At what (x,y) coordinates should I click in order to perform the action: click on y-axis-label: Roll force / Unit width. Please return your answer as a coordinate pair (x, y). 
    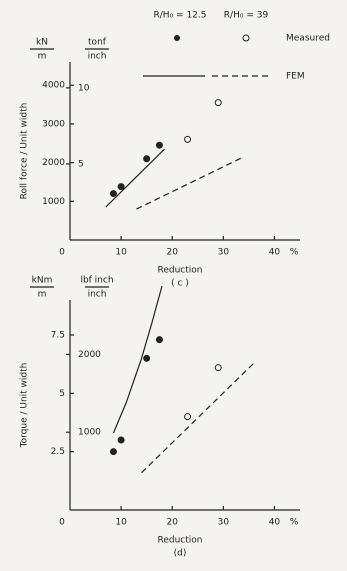
    Looking at the image, I should click on (25, 151).